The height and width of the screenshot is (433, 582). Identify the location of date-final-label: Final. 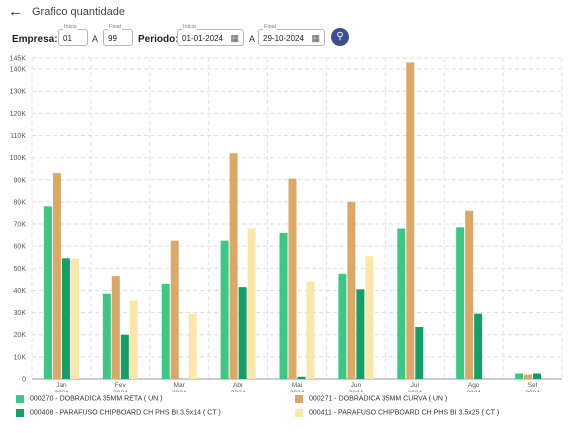
(270, 27).